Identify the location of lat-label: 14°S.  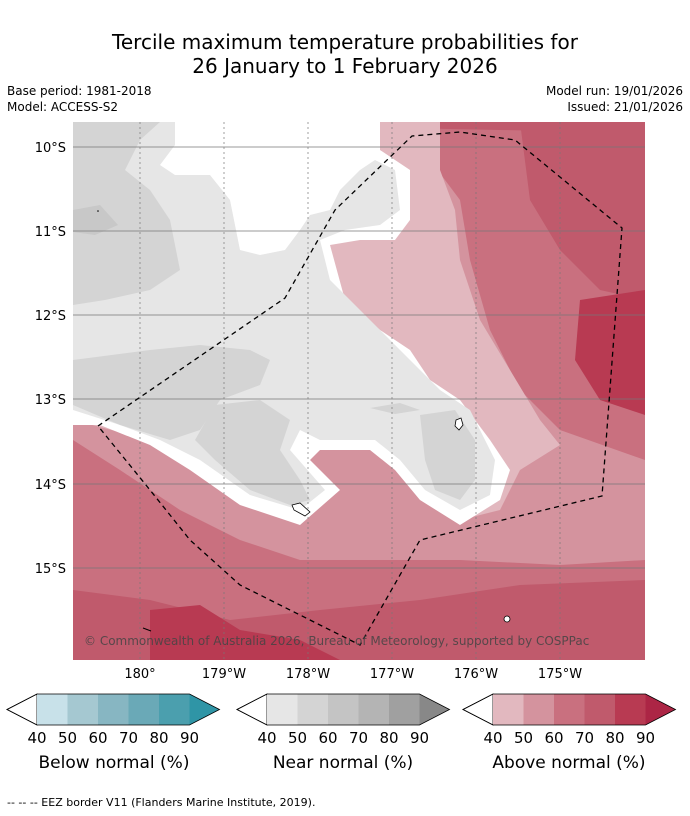
(50, 485).